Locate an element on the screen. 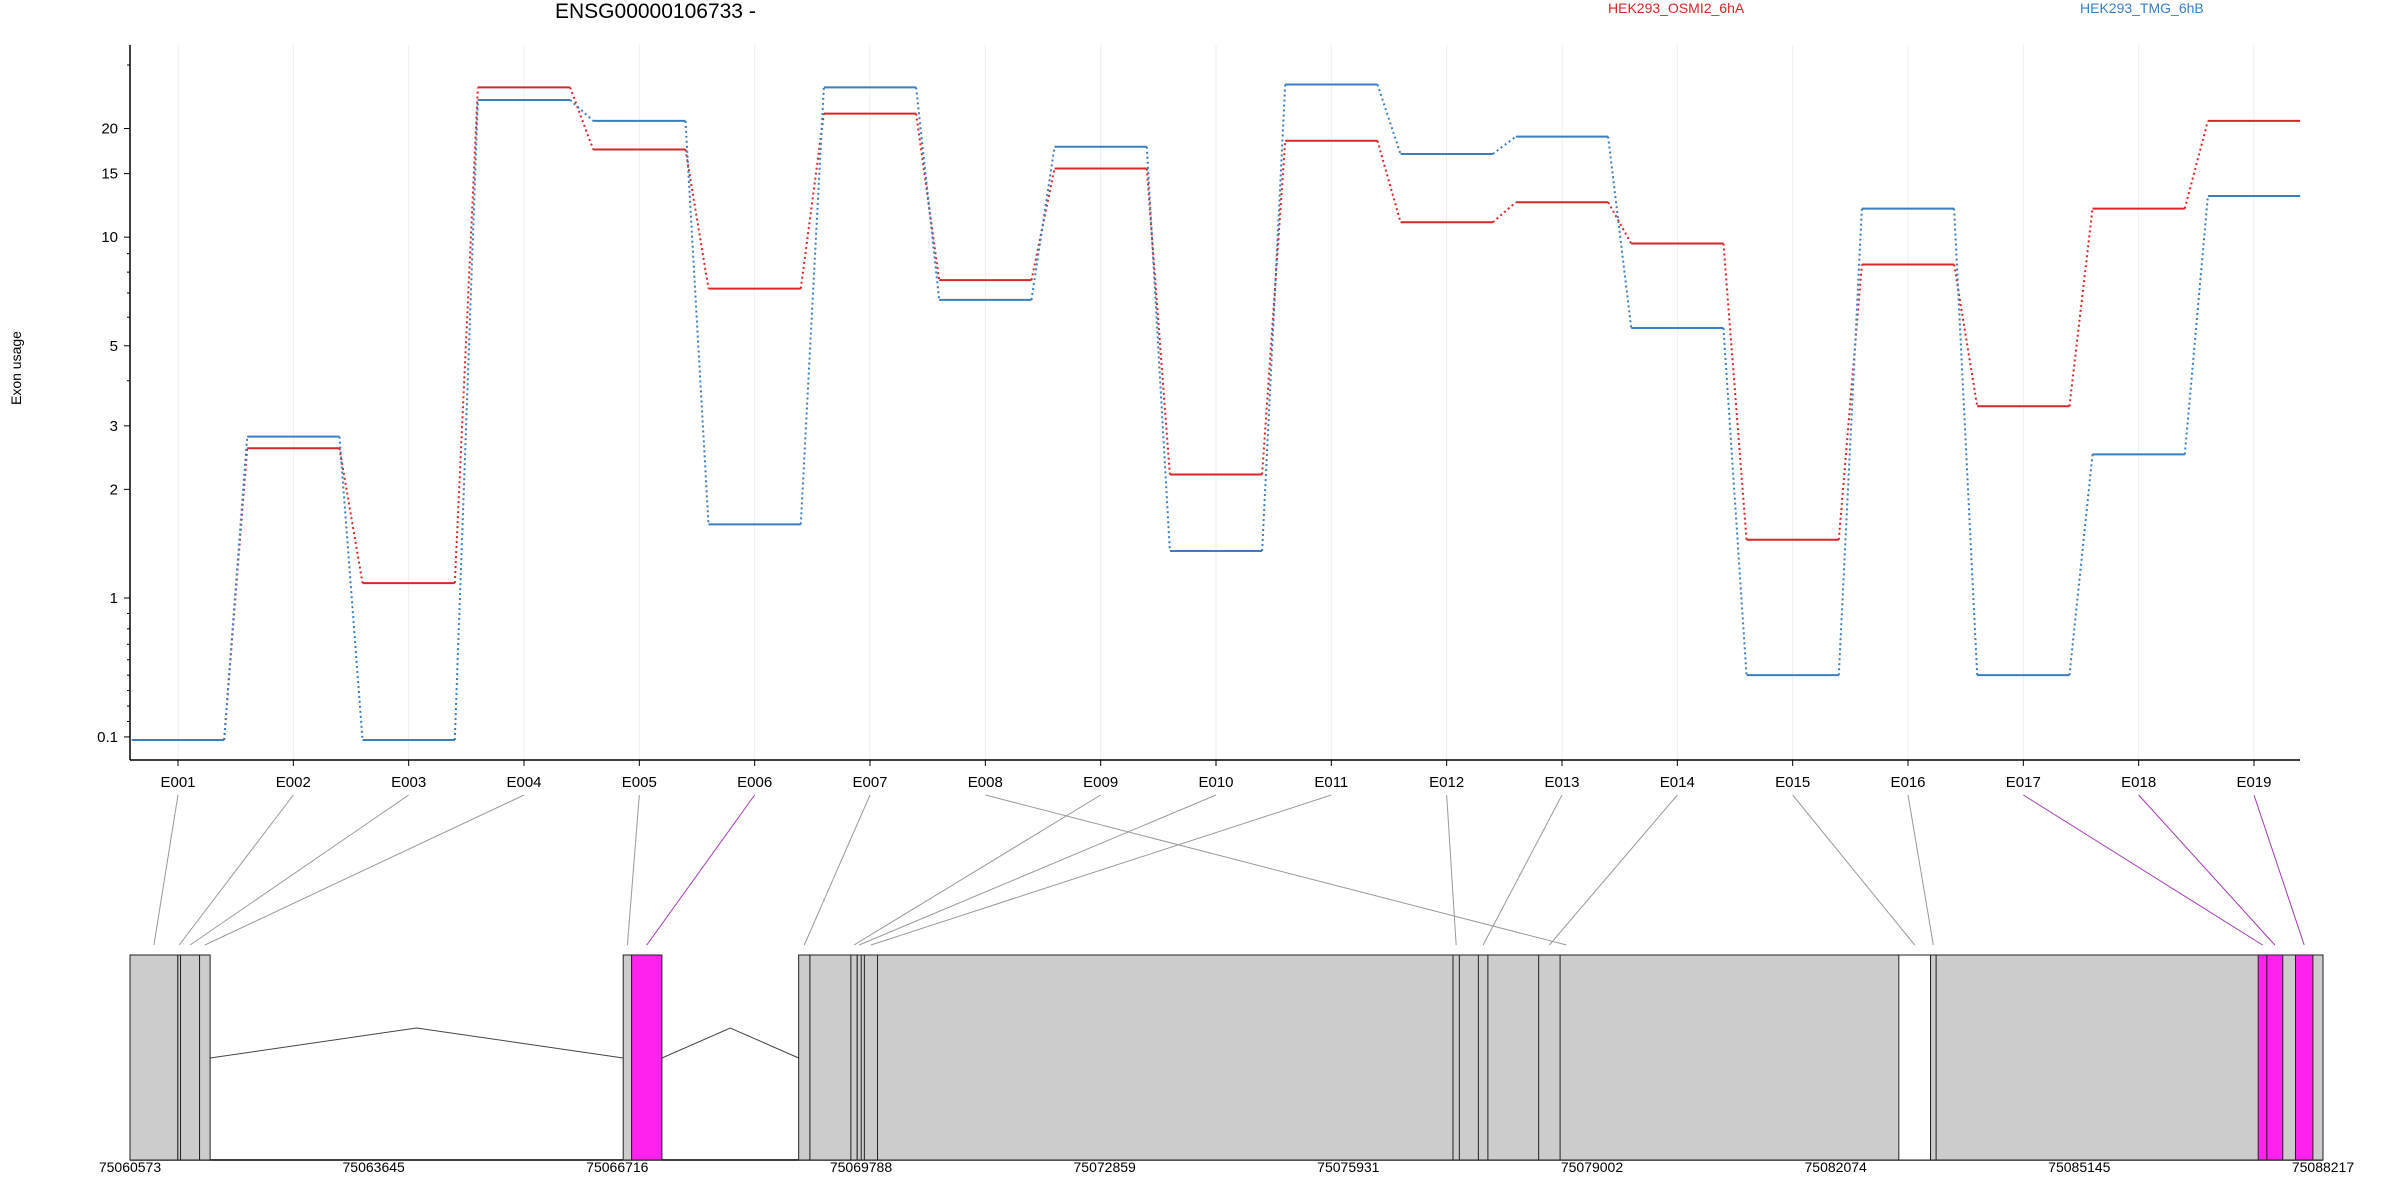 The height and width of the screenshot is (1200, 2400). exon-box-E015 is located at coordinates (1915, 1057).